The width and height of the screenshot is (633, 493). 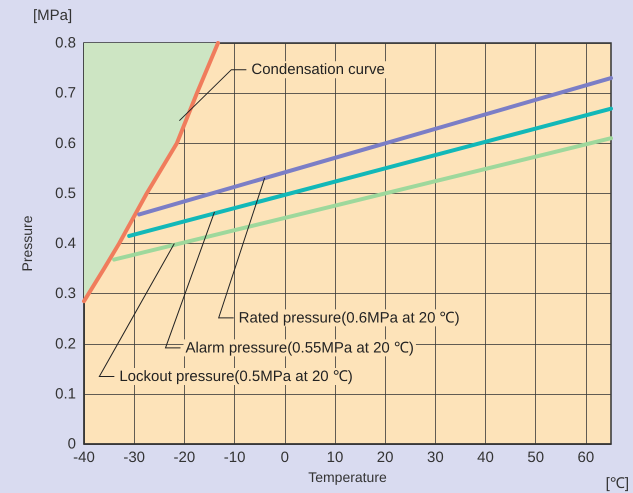 What do you see at coordinates (435, 457) in the screenshot?
I see `x-tick-label: 30` at bounding box center [435, 457].